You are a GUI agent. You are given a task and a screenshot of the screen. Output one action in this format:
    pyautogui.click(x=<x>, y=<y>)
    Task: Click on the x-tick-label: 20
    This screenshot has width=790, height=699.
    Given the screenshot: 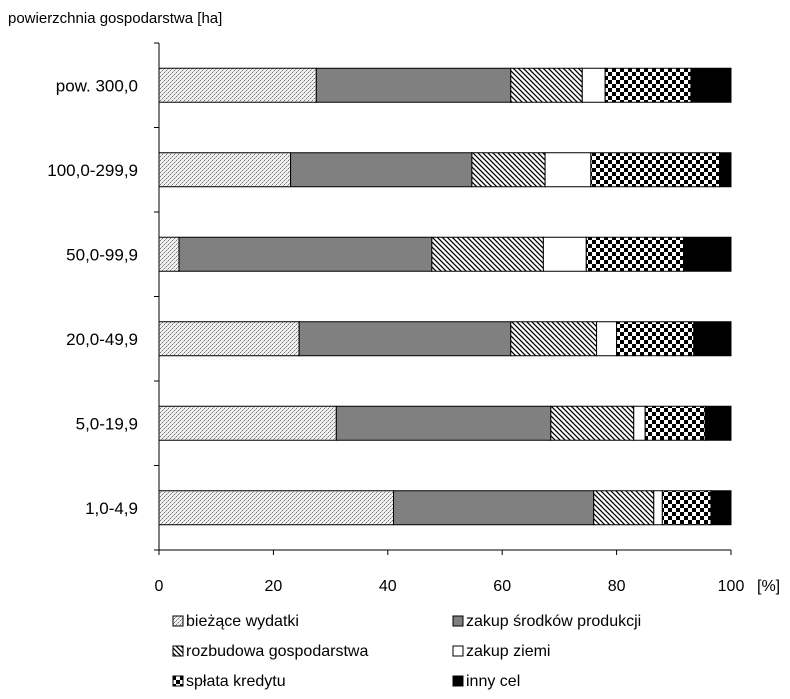 What is the action you would take?
    pyautogui.click(x=274, y=586)
    